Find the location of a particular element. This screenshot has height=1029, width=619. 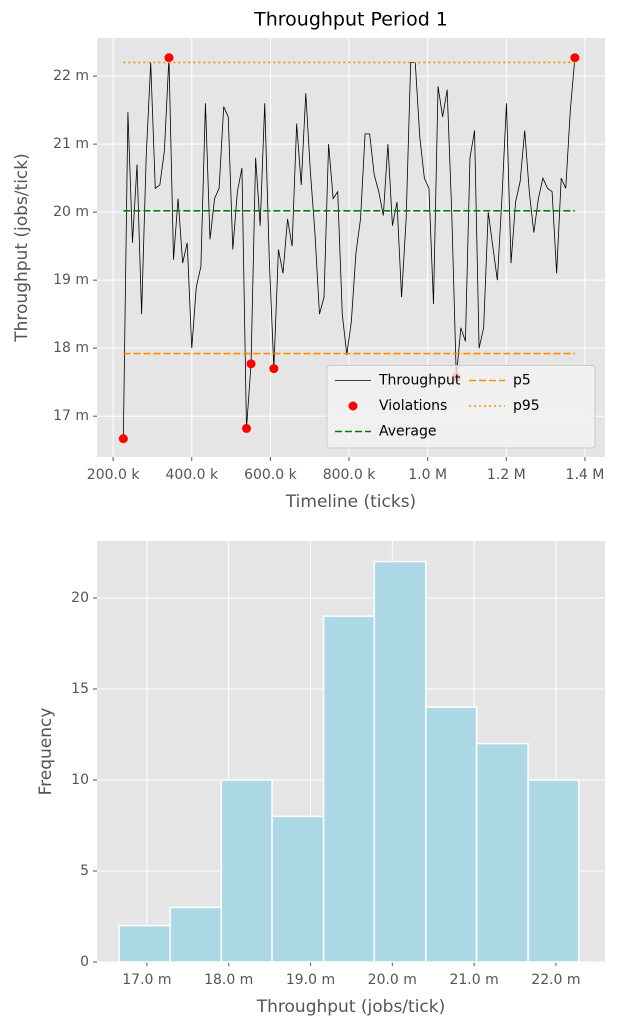

x-axis-label: Throughput (jobs/tick) is located at coordinates (351, 1007).